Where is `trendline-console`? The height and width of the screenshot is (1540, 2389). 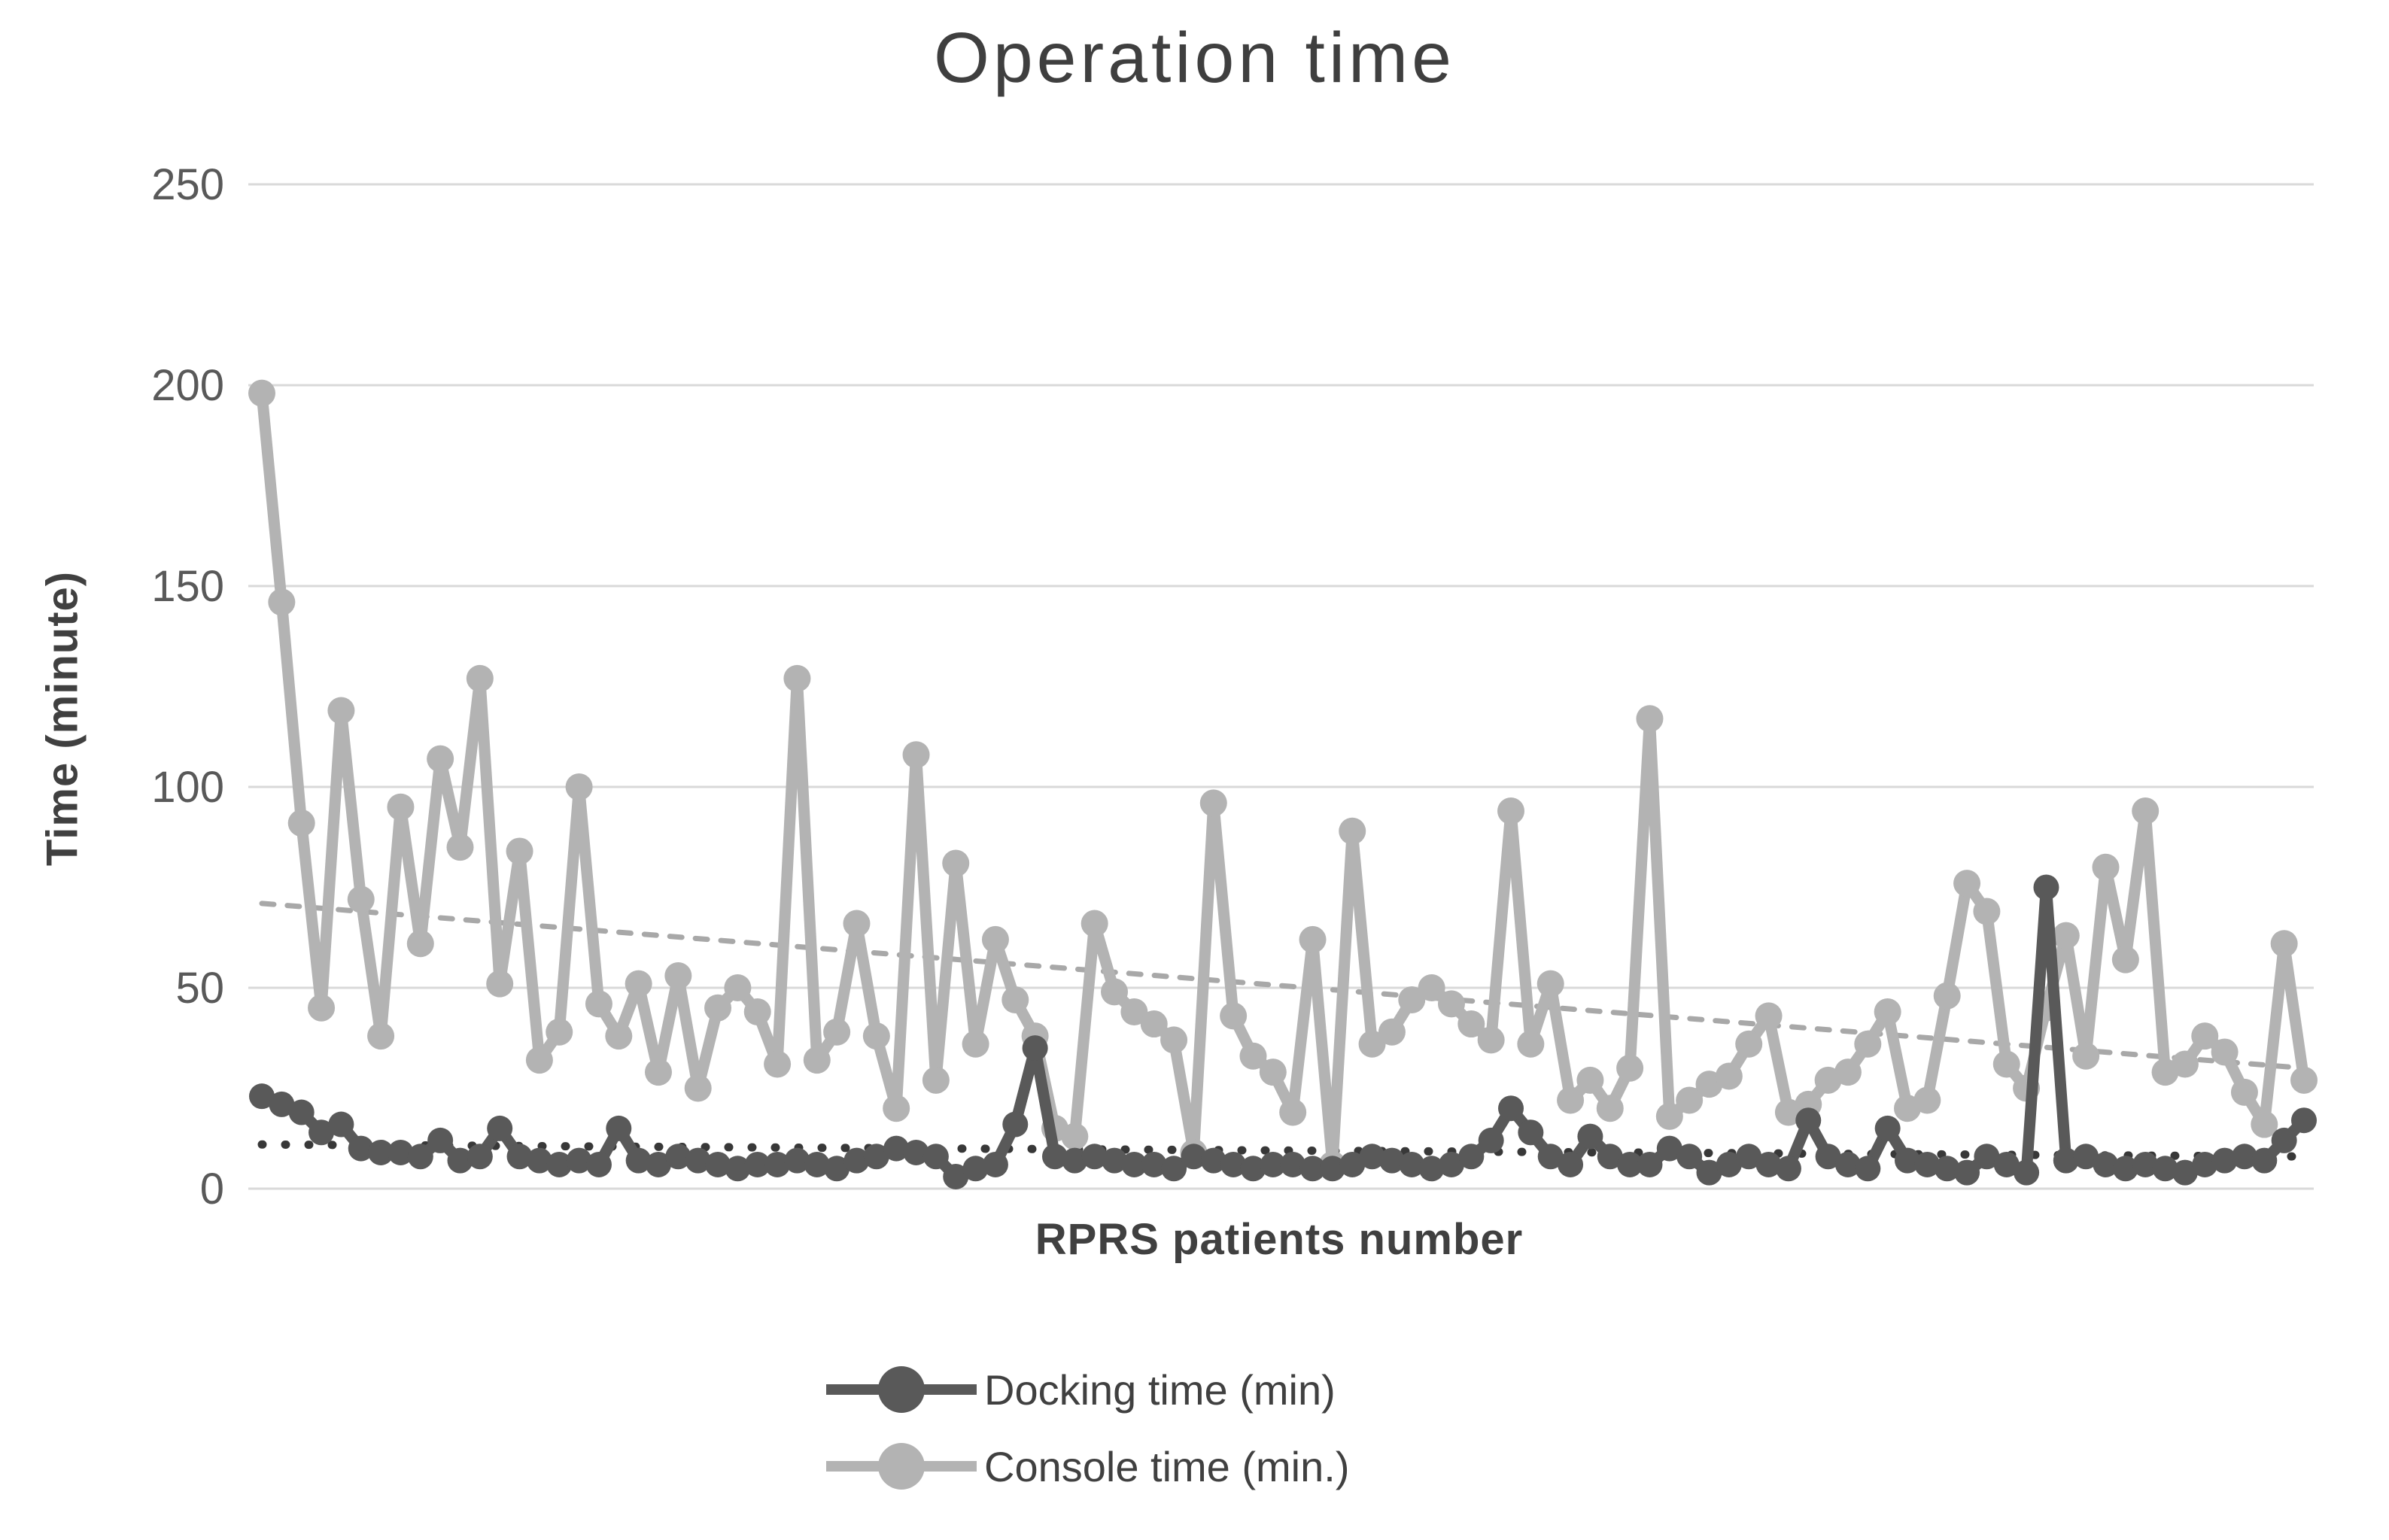 trendline-console is located at coordinates (1283, 986).